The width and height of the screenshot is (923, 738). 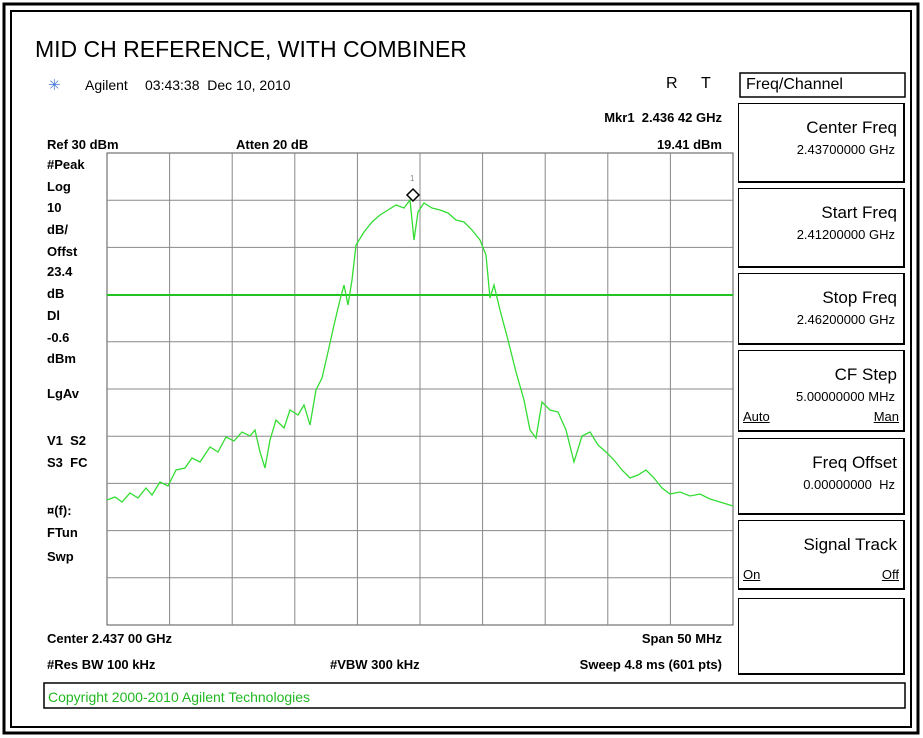 I want to click on side-label: S3 FC, so click(x=67, y=462).